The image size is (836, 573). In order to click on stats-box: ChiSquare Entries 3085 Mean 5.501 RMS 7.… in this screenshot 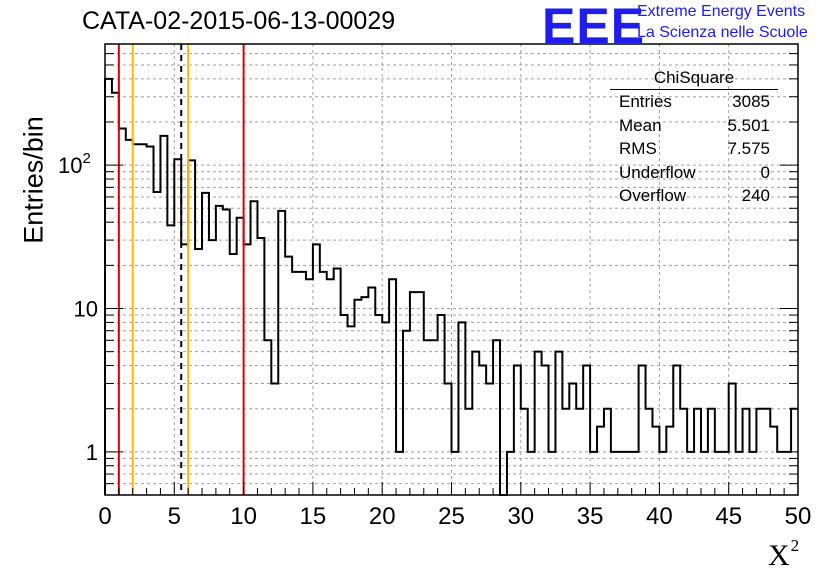, I will do `click(694, 138)`.